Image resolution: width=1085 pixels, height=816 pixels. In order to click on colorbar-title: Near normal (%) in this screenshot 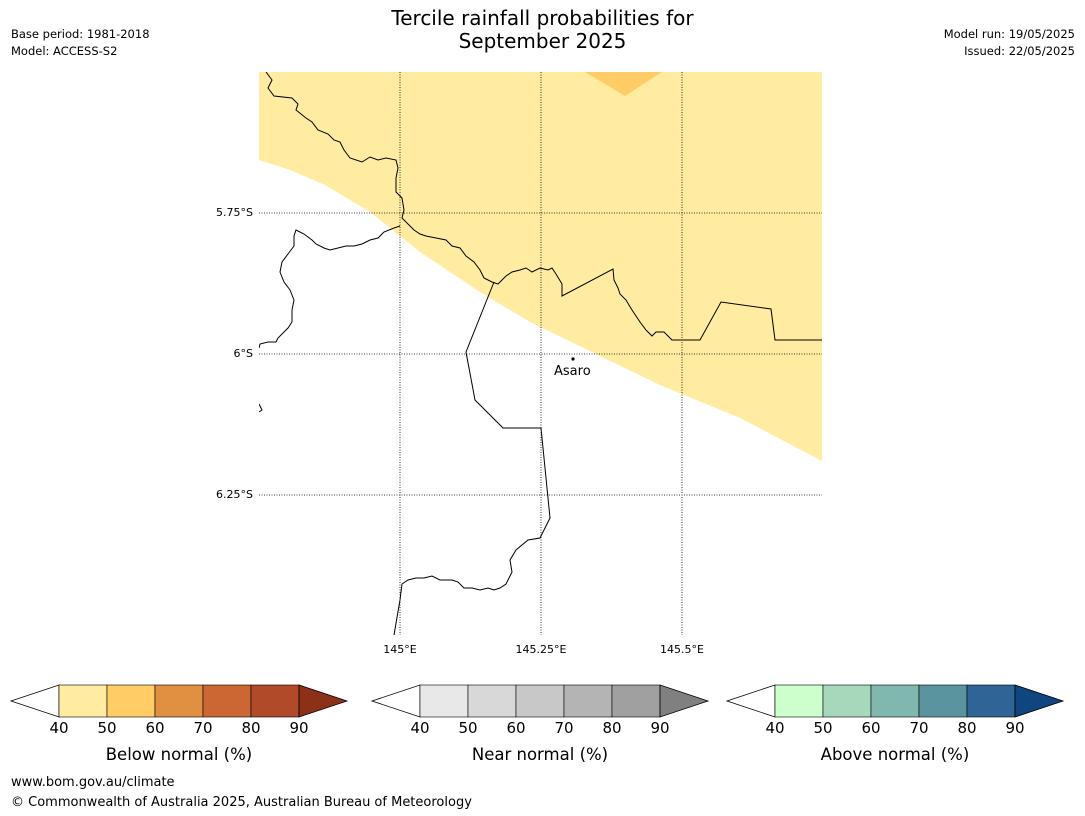, I will do `click(540, 754)`.